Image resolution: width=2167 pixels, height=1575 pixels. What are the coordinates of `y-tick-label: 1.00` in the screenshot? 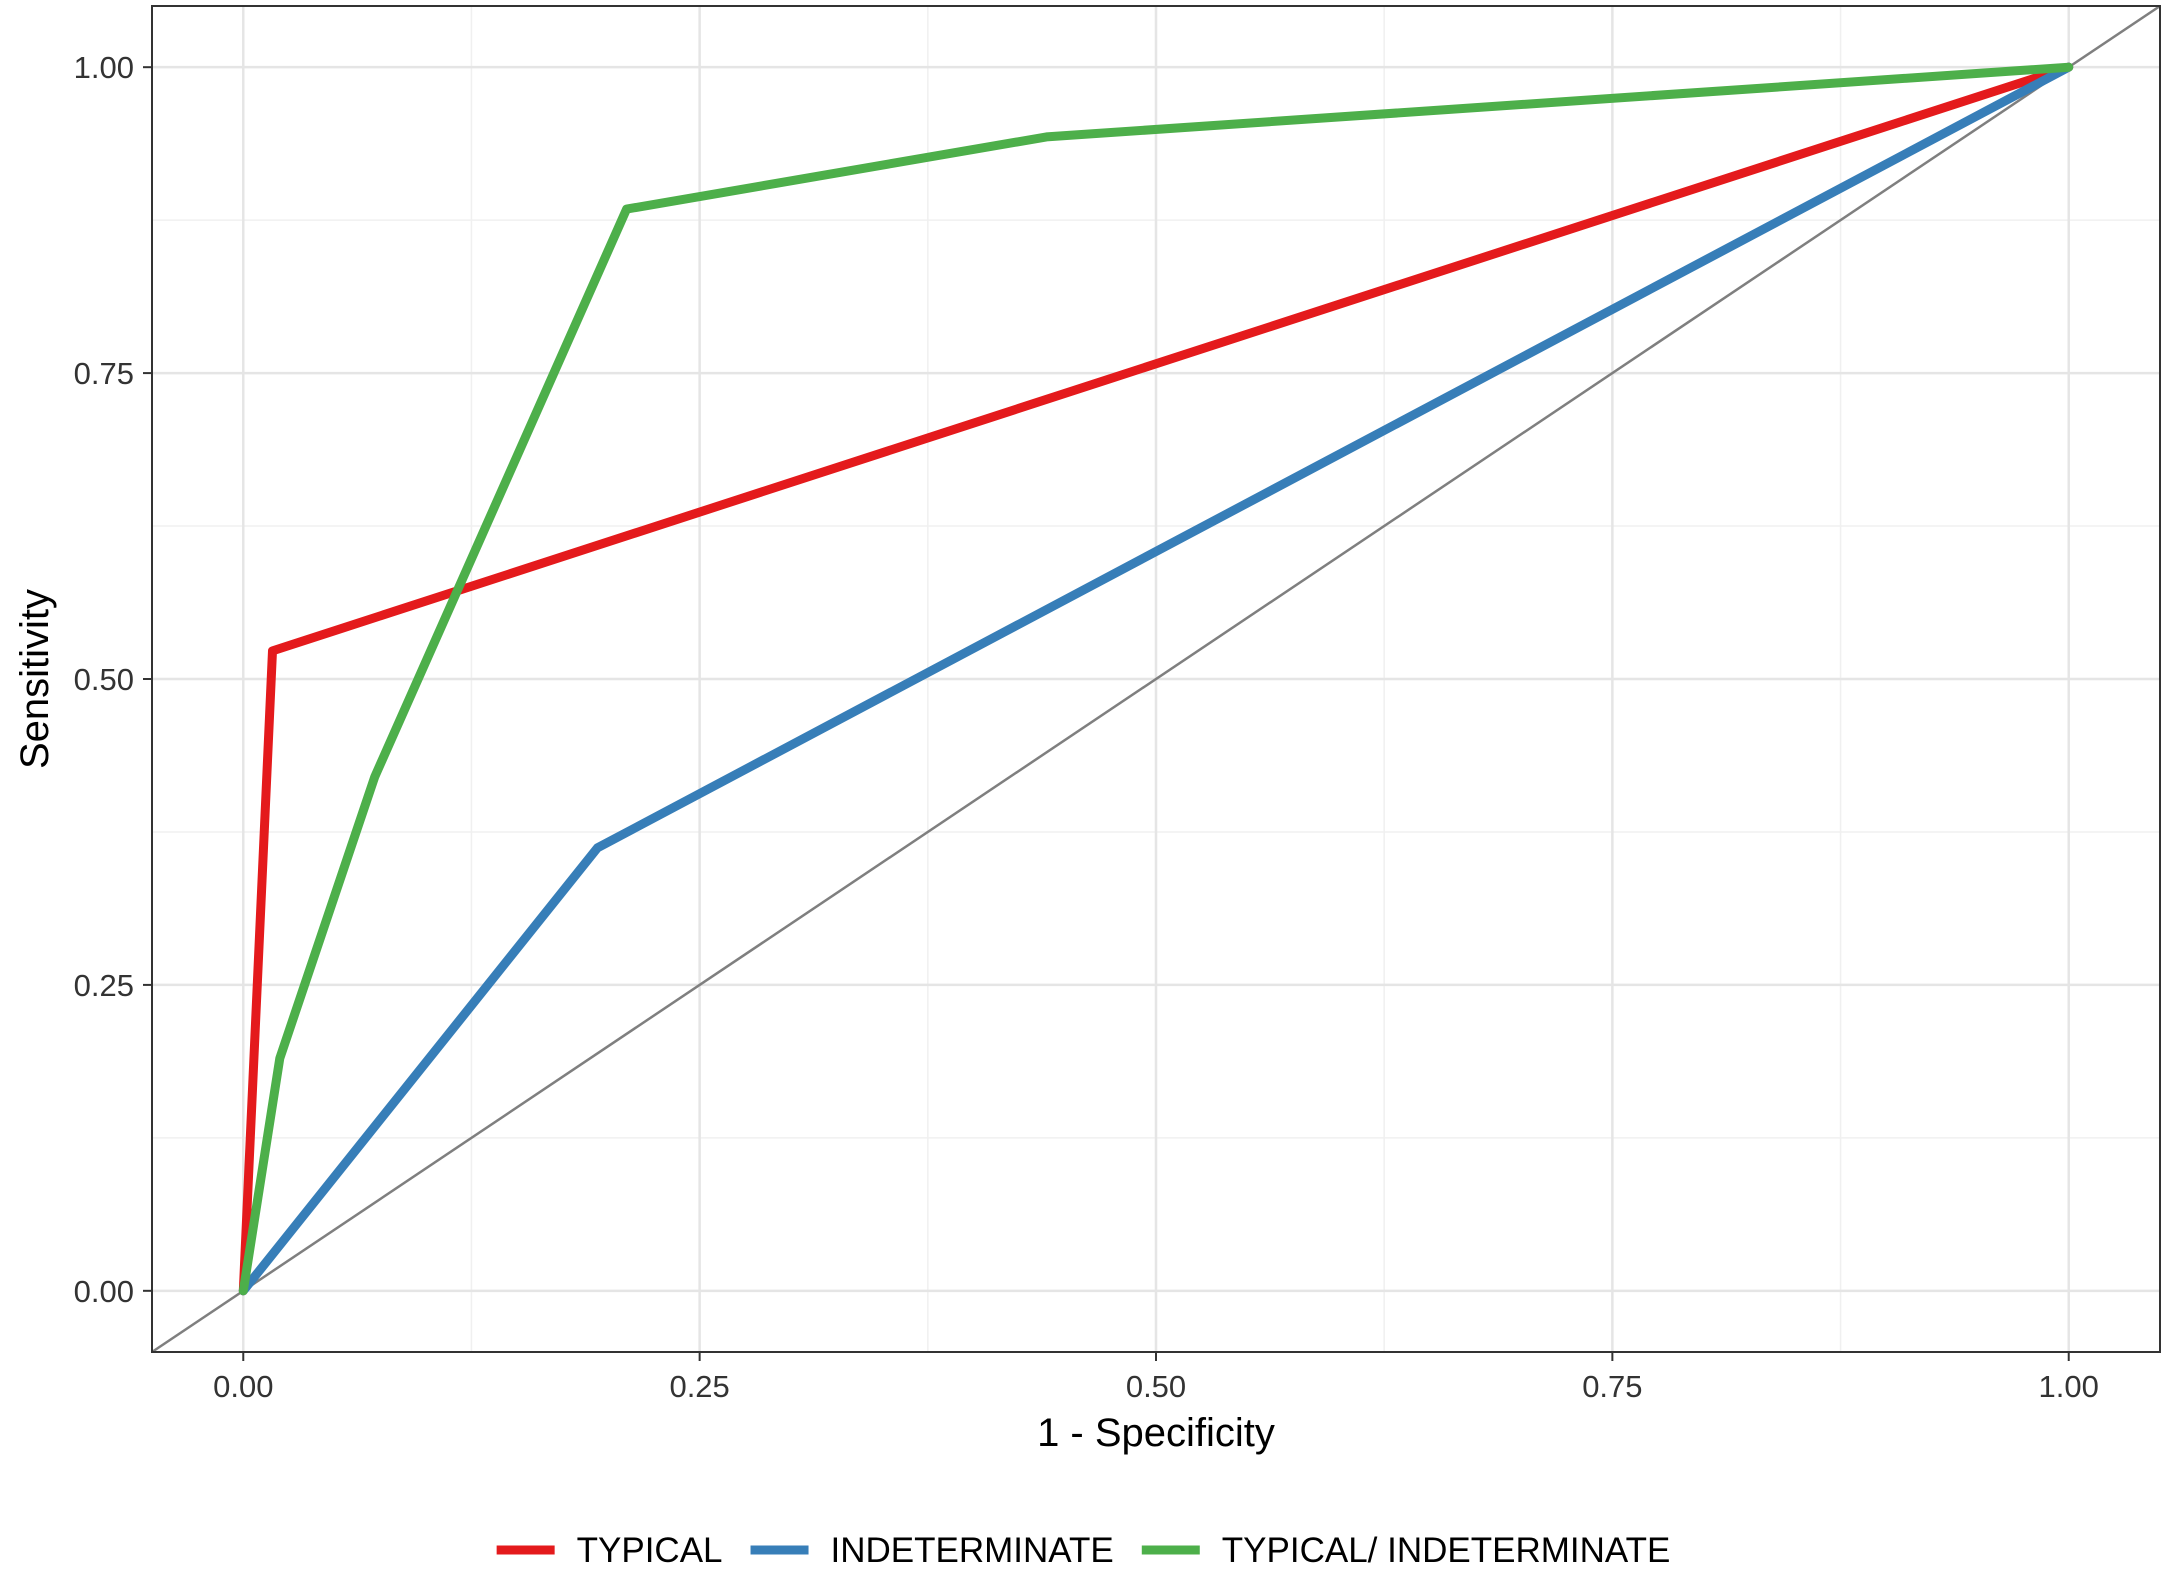 It's located at (104, 67).